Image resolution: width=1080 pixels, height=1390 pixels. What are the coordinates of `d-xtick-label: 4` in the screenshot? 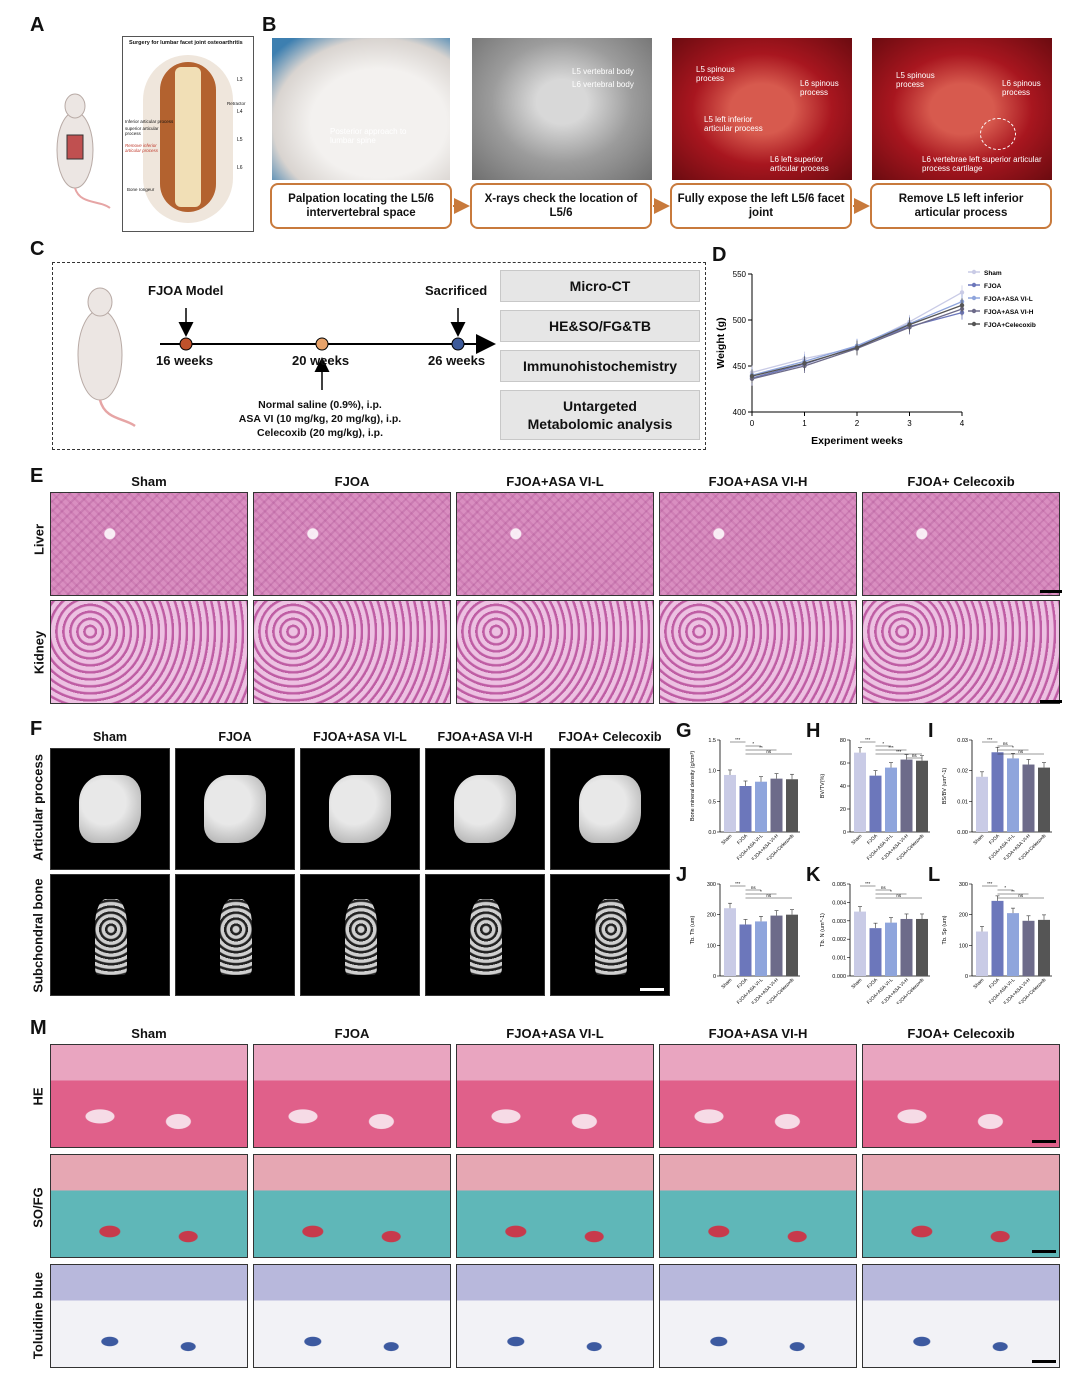 It's located at (962, 423).